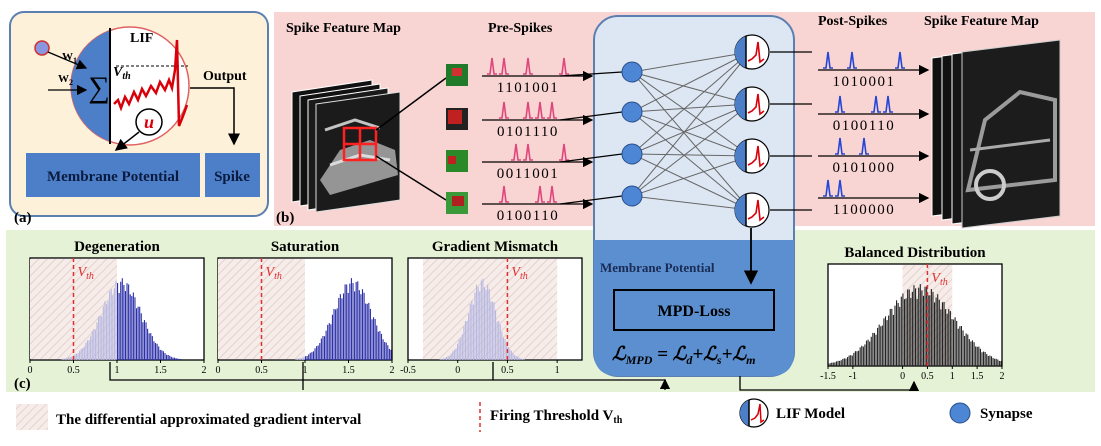 Image resolution: width=1101 pixels, height=446 pixels. What do you see at coordinates (232, 177) in the screenshot?
I see `spike-label: Spike` at bounding box center [232, 177].